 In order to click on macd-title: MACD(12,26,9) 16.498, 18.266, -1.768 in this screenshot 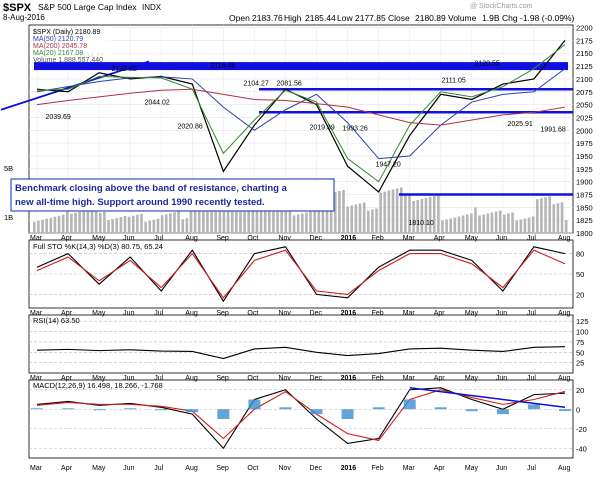, I will do `click(98, 385)`.